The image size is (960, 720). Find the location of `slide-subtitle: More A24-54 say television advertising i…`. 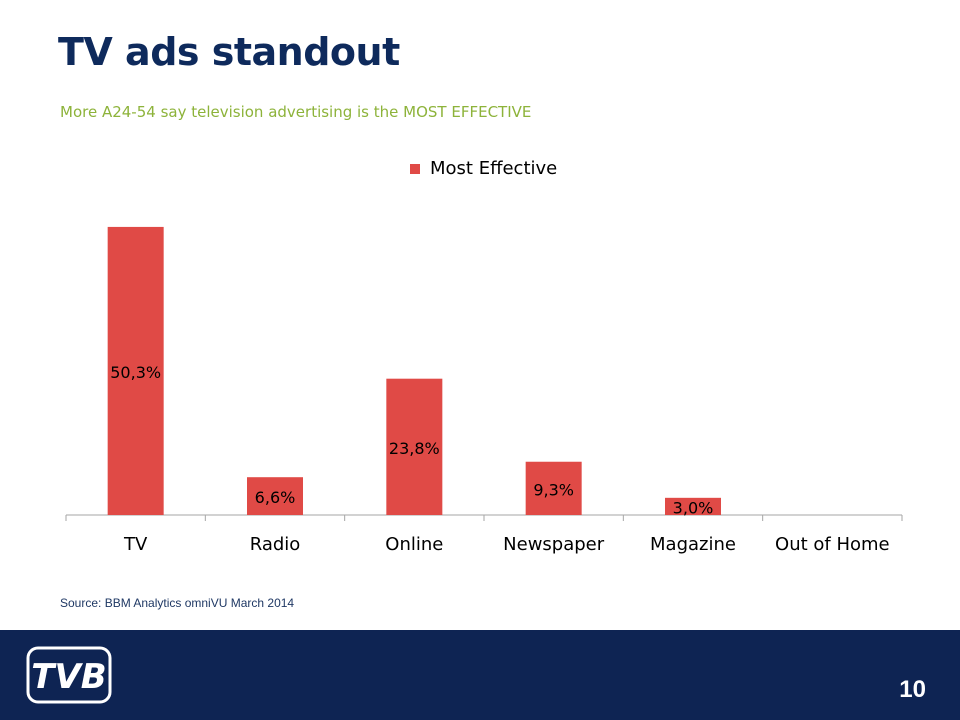

slide-subtitle: More A24-54 say television advertising i… is located at coordinates (296, 112).